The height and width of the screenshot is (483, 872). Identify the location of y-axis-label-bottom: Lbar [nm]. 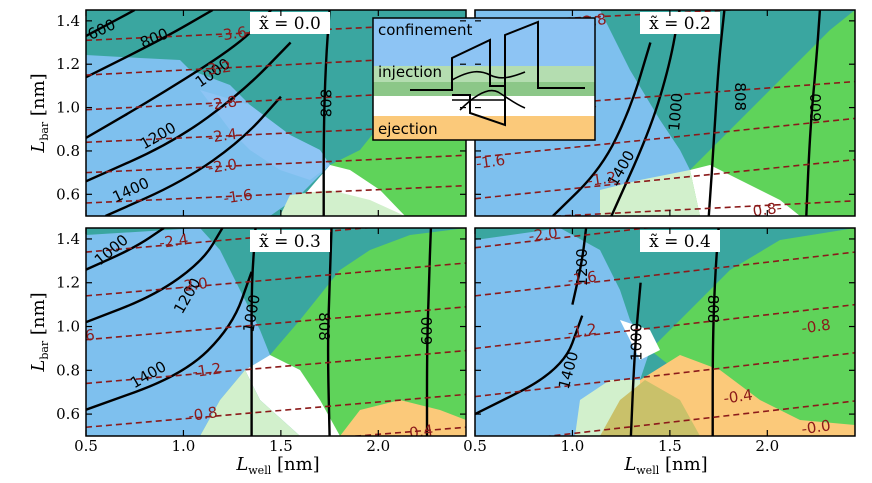
(39, 332).